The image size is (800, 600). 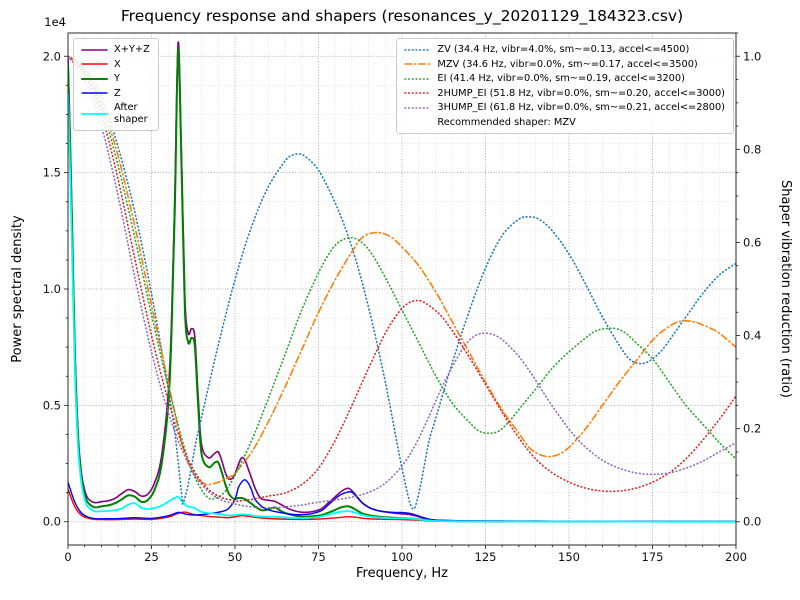 I want to click on legend-item-label: Z, so click(x=117, y=93).